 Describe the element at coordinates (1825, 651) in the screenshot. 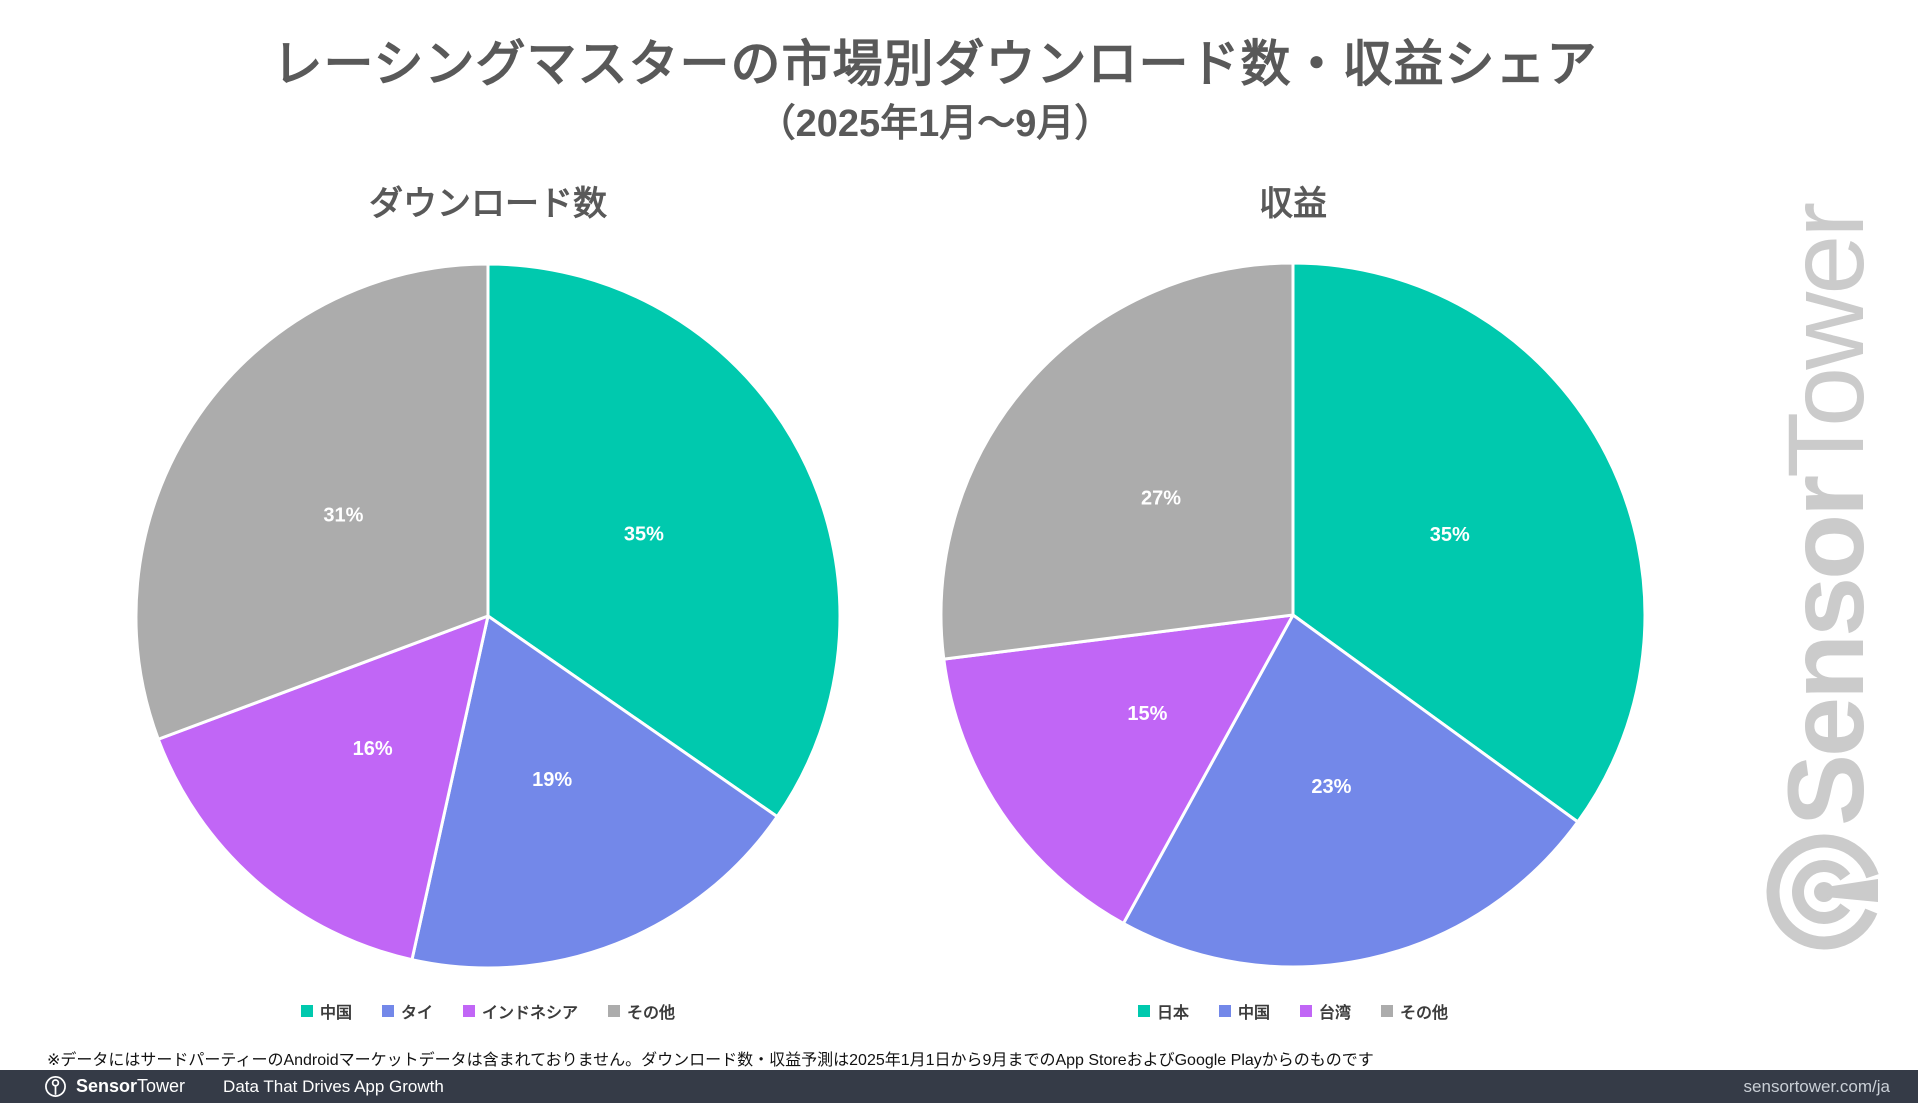

I see `watermark-brand-bold: Sensor` at that location.